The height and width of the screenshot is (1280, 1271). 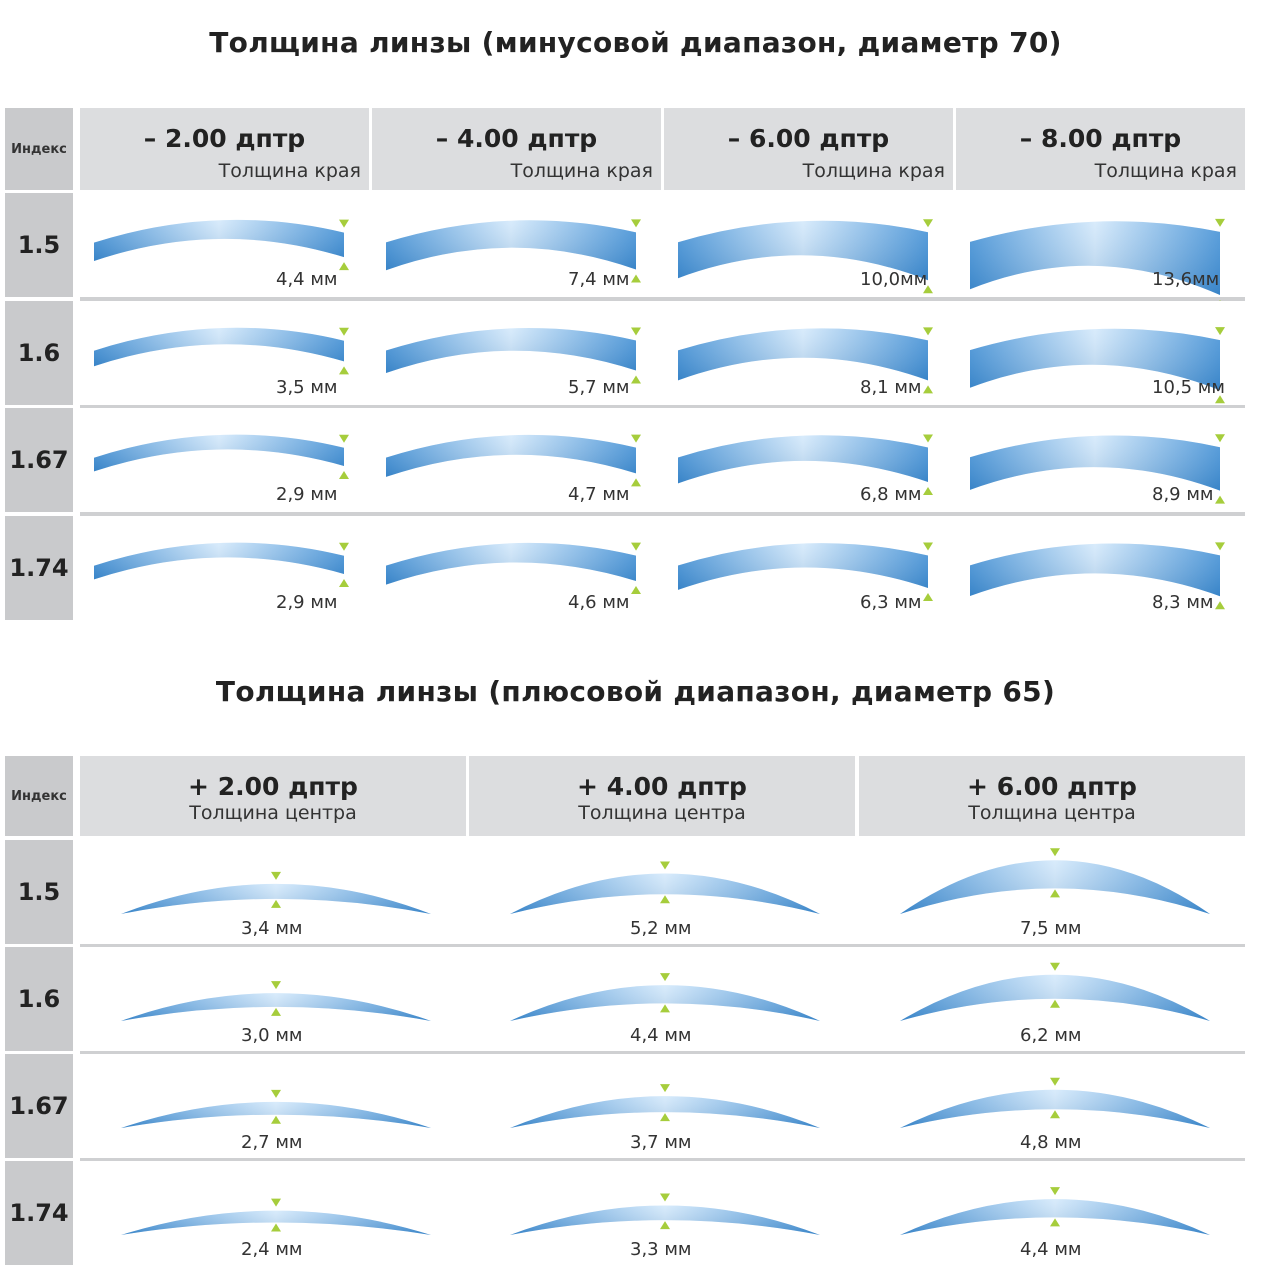 I want to click on thickness-value: 5,2 мм, so click(x=661, y=928).